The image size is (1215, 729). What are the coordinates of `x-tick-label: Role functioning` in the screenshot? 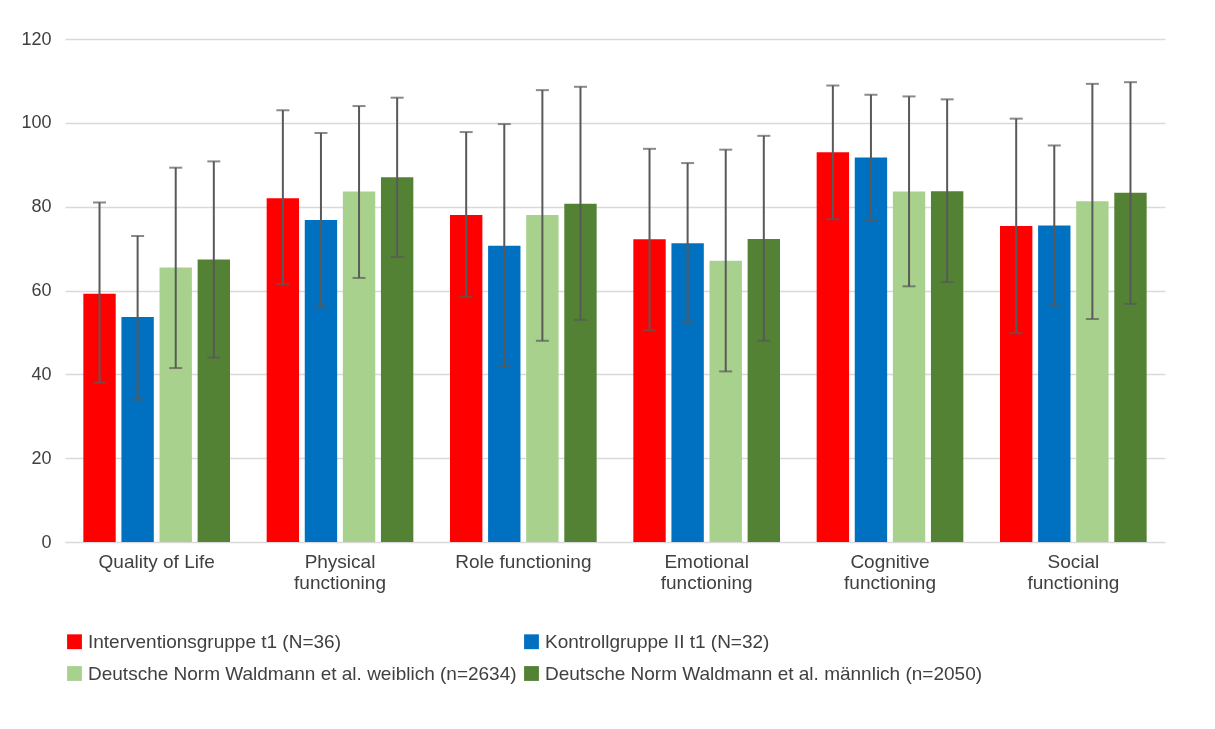 It's located at (523, 561).